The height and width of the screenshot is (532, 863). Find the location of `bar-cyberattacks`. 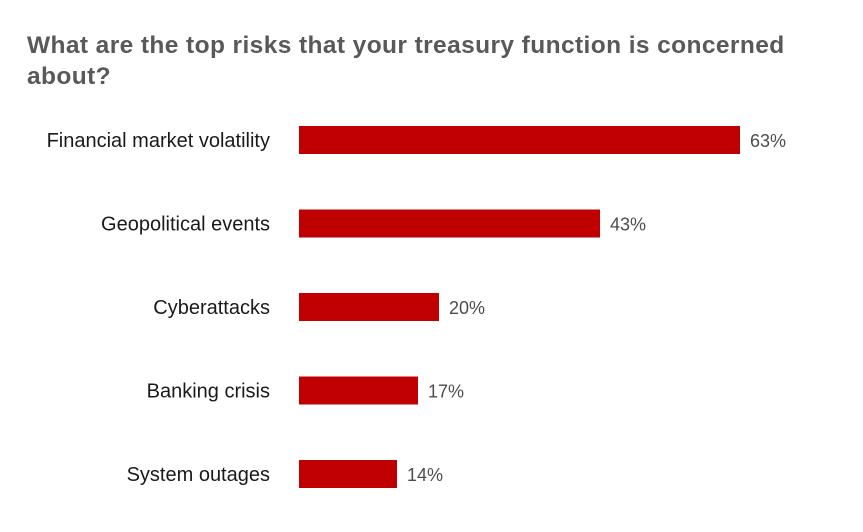

bar-cyberattacks is located at coordinates (369, 307).